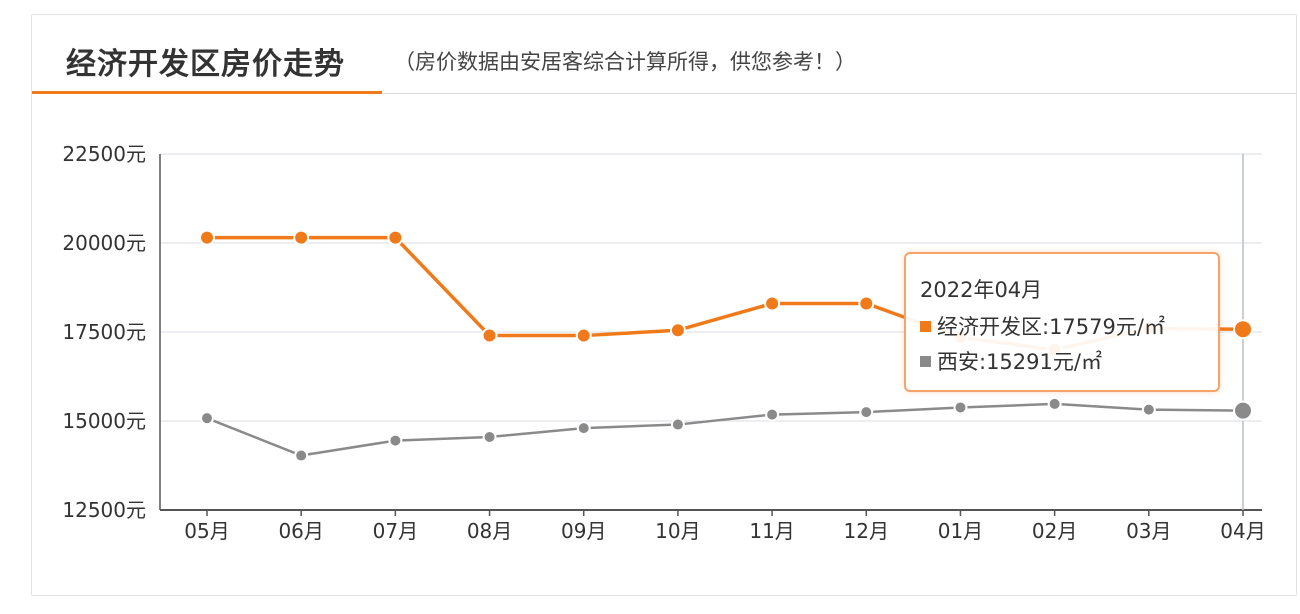 This screenshot has width=1300, height=614. What do you see at coordinates (104, 154) in the screenshot?
I see `y-tick-label: 22500元` at bounding box center [104, 154].